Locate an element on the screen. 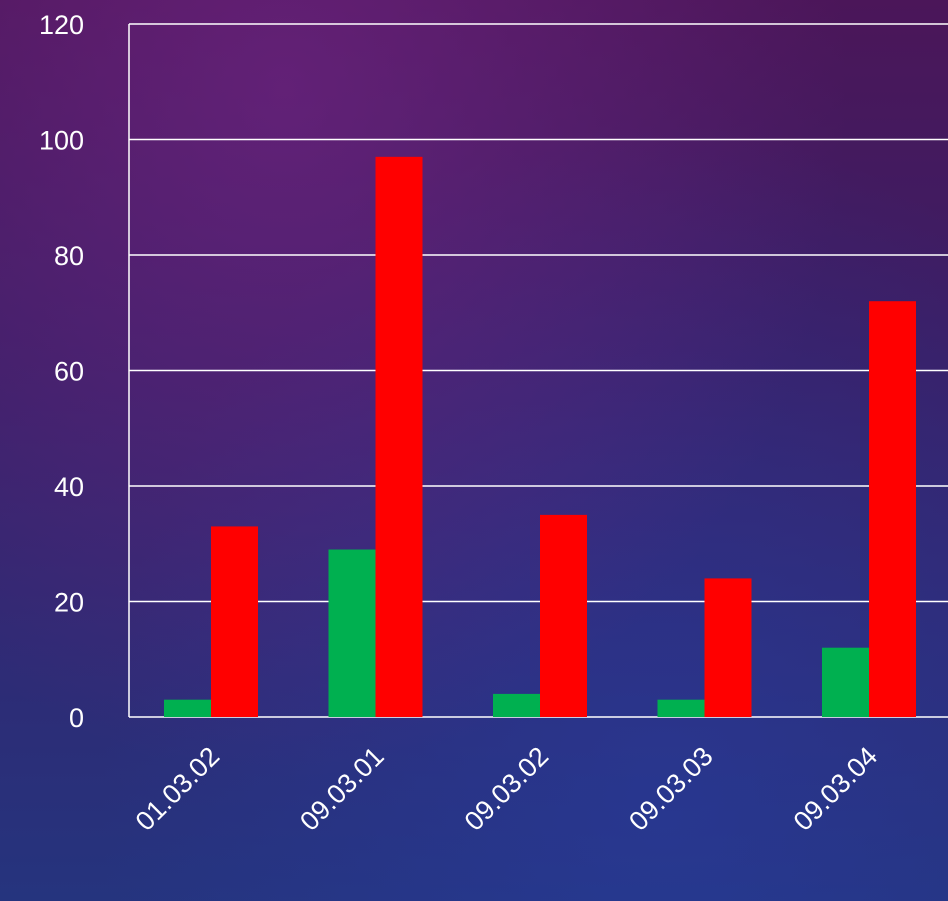 Image resolution: width=948 pixels, height=901 pixels. y-tick-label: 80 is located at coordinates (69, 256).